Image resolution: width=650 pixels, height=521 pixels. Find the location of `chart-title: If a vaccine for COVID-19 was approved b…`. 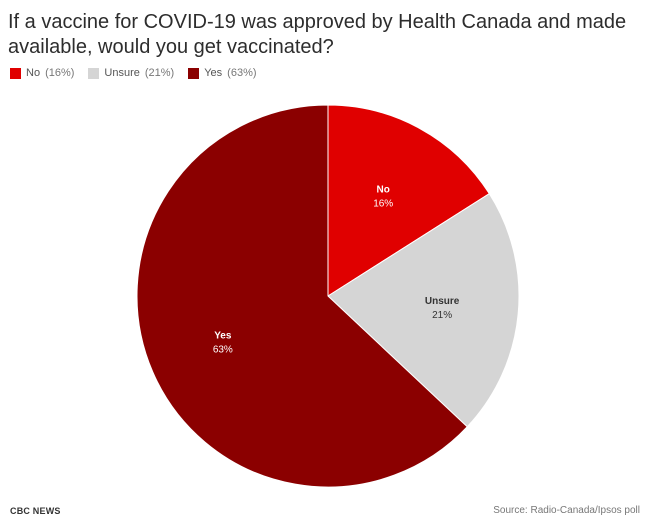

chart-title: If a vaccine for COVID-19 was approved b… is located at coordinates (317, 34).